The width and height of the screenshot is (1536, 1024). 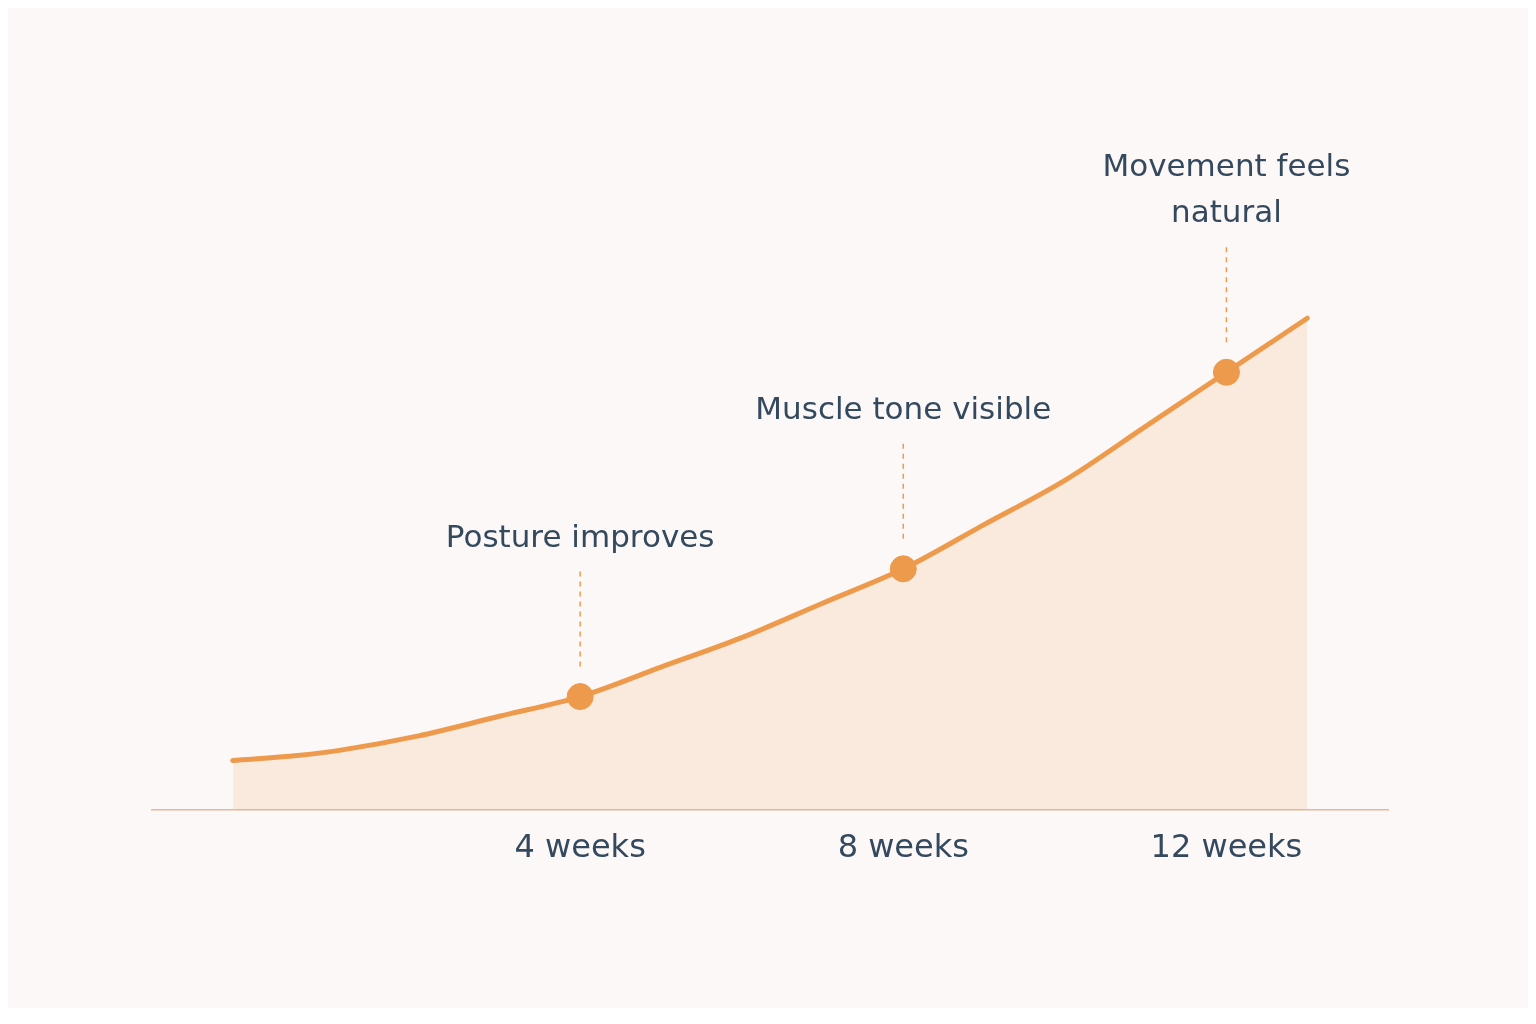 What do you see at coordinates (1226, 188) in the screenshot?
I see `text: Movement feels natural` at bounding box center [1226, 188].